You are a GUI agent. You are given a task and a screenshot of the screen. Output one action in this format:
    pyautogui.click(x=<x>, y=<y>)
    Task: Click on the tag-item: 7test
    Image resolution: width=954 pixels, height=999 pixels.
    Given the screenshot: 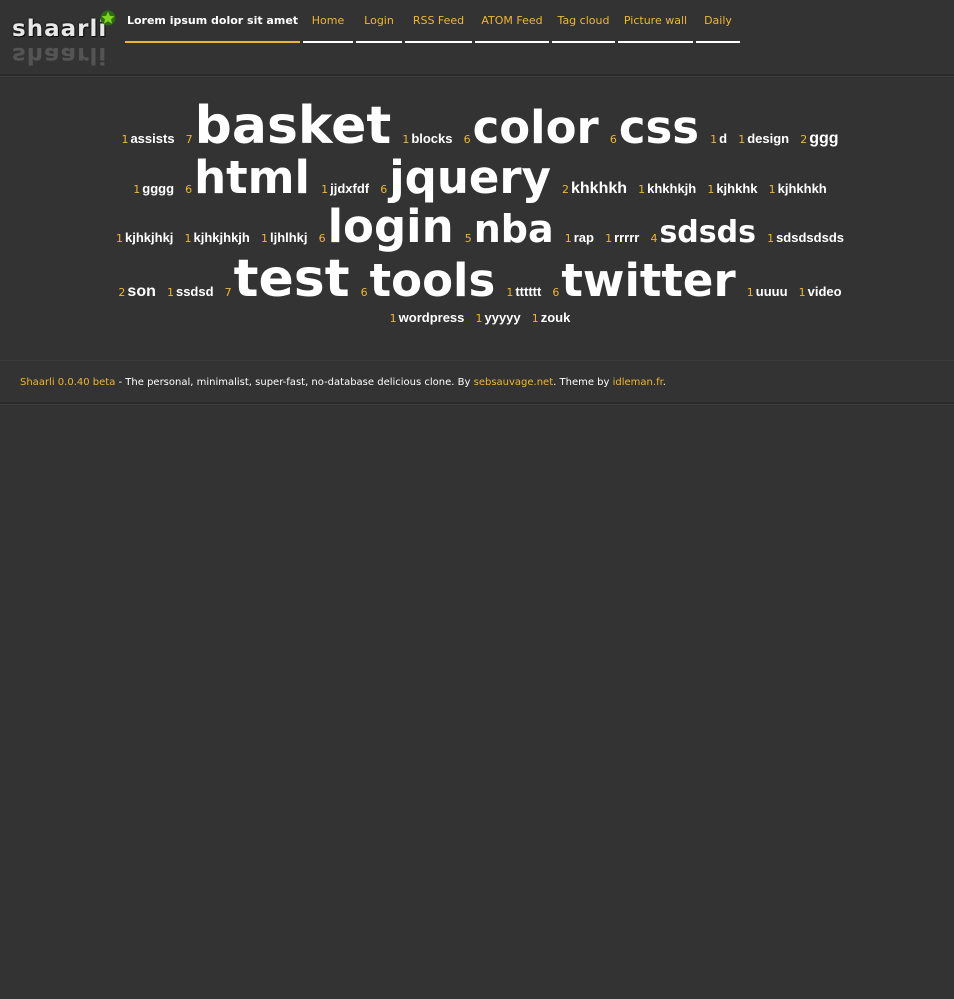 What is the action you would take?
    pyautogui.click(x=287, y=279)
    